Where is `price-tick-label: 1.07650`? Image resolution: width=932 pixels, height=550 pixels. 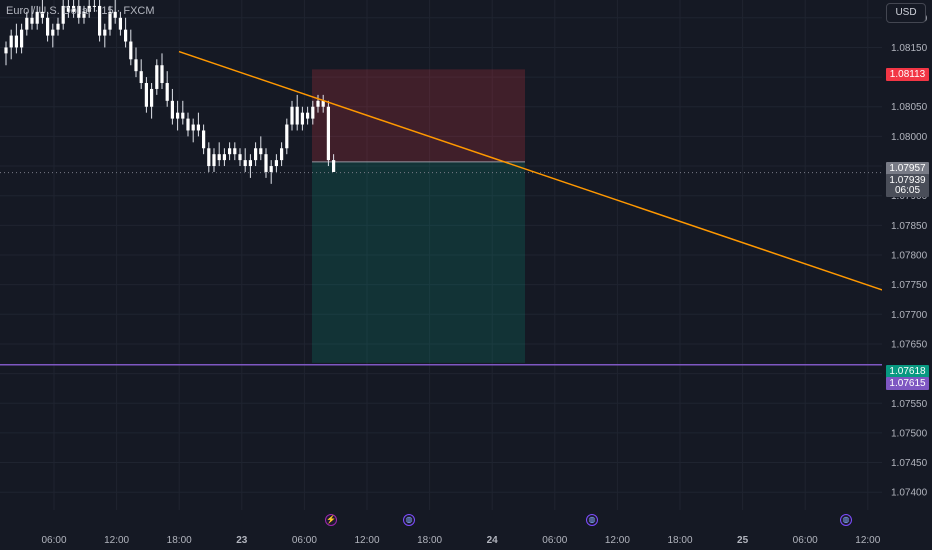 price-tick-label: 1.07650 is located at coordinates (909, 344).